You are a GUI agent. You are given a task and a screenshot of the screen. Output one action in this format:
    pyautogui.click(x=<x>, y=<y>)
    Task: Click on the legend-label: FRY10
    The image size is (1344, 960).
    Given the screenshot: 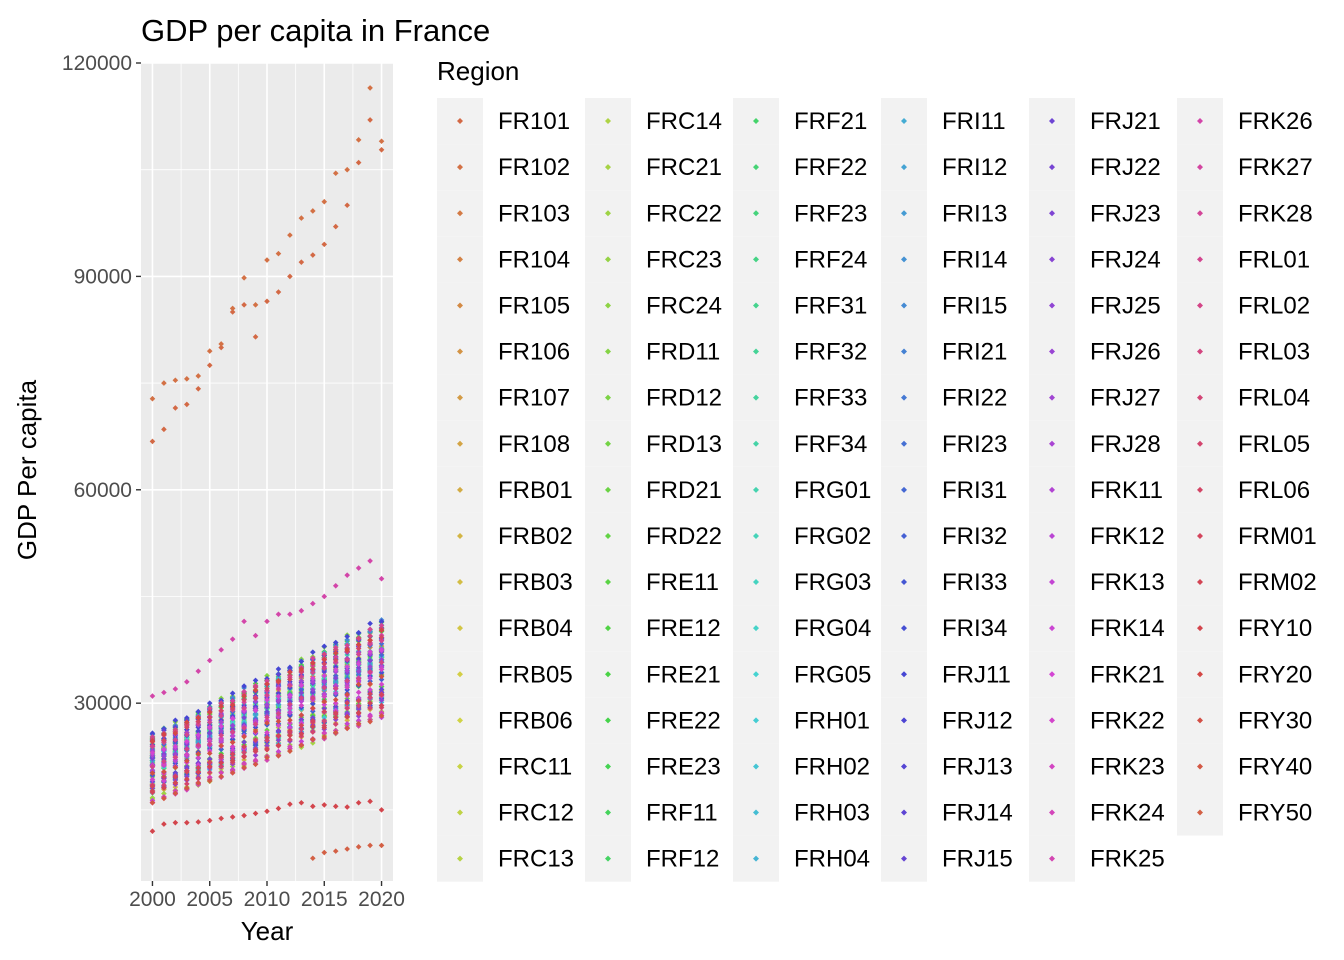 What is the action you would take?
    pyautogui.click(x=1275, y=628)
    